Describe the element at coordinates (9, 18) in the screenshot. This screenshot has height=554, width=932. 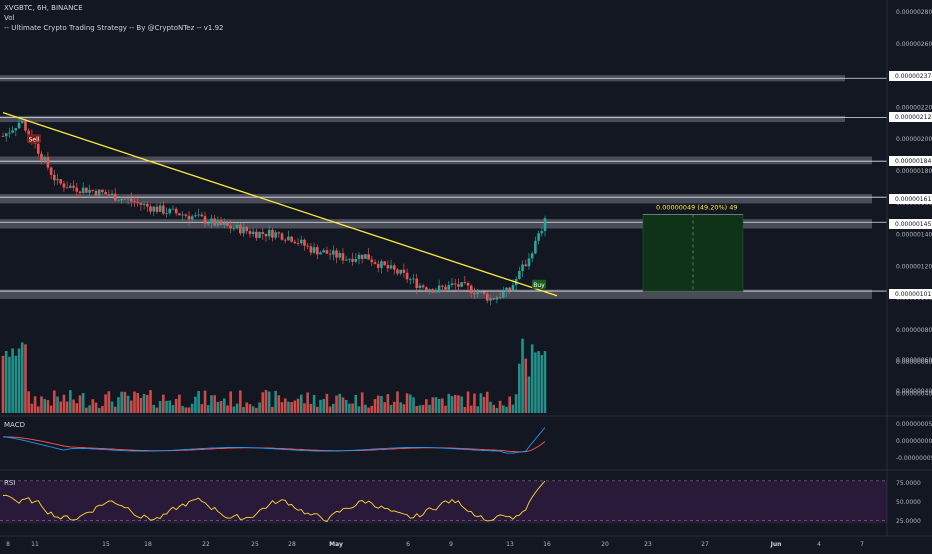
I see `volume-legend: Vol` at that location.